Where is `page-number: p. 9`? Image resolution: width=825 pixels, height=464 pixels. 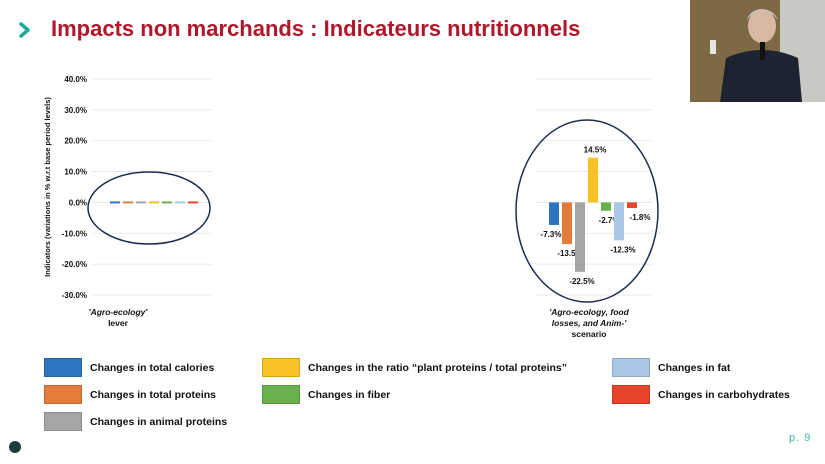 page-number: p. 9 is located at coordinates (800, 438).